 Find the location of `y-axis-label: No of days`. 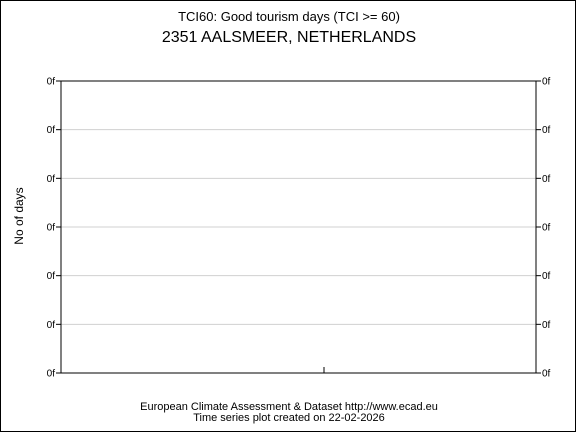

y-axis-label: No of days is located at coordinates (19, 215).